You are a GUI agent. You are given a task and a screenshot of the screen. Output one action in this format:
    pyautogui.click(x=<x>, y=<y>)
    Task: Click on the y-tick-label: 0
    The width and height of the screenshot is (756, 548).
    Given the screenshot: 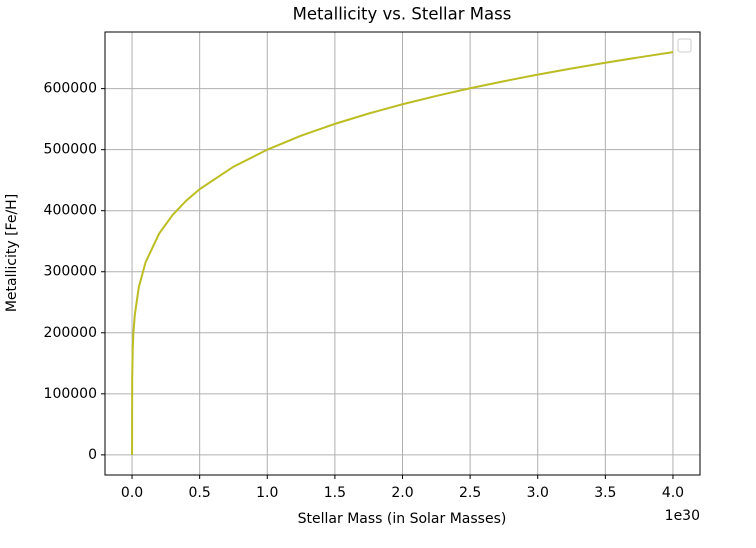 What is the action you would take?
    pyautogui.click(x=92, y=455)
    